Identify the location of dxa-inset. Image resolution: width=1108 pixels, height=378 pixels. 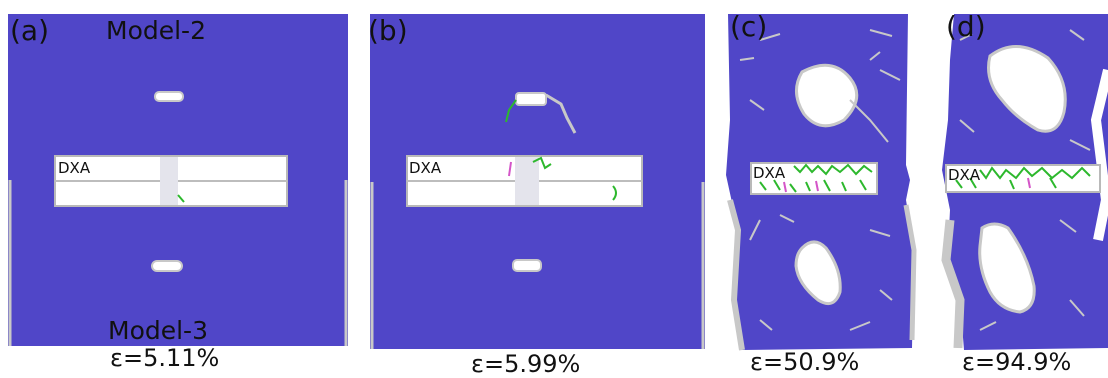
(814, 178).